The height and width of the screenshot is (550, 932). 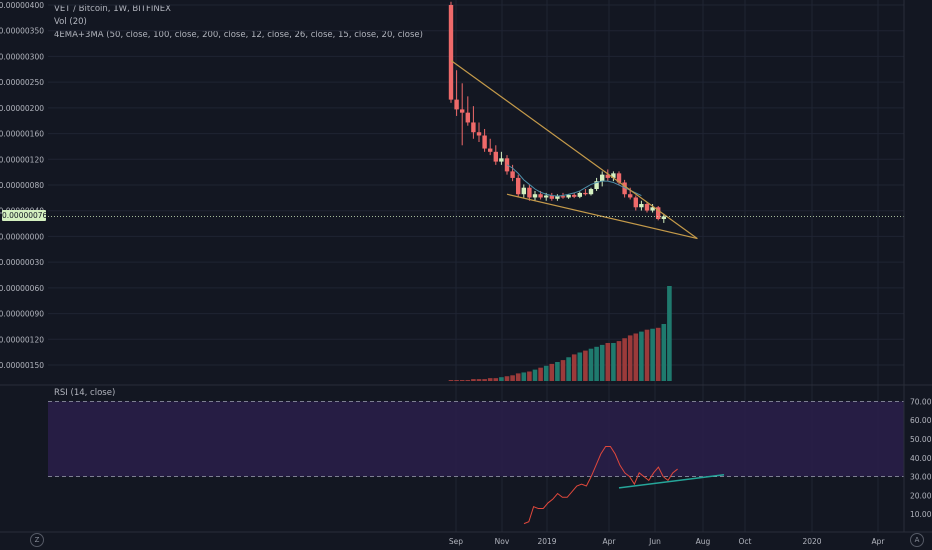 What do you see at coordinates (574, 149) in the screenshot?
I see `trendline-upper` at bounding box center [574, 149].